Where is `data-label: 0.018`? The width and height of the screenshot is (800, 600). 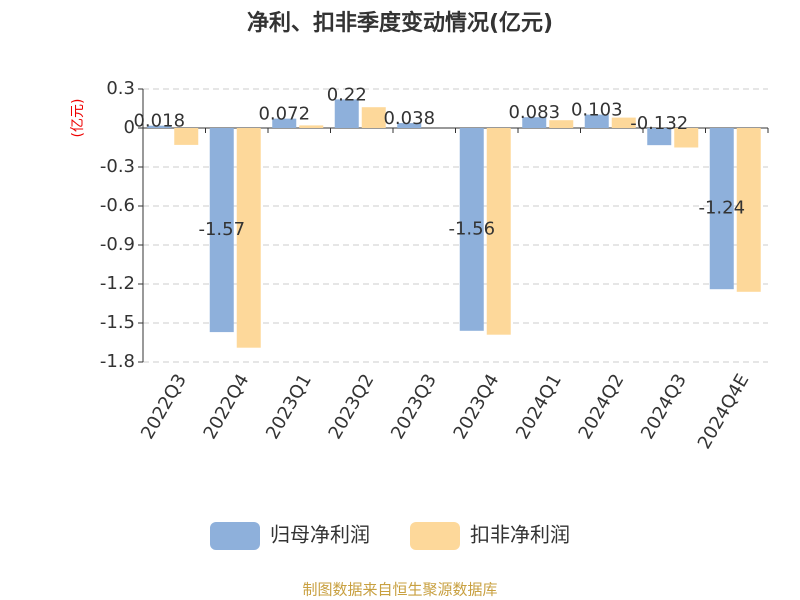 data-label: 0.018 is located at coordinates (159, 121).